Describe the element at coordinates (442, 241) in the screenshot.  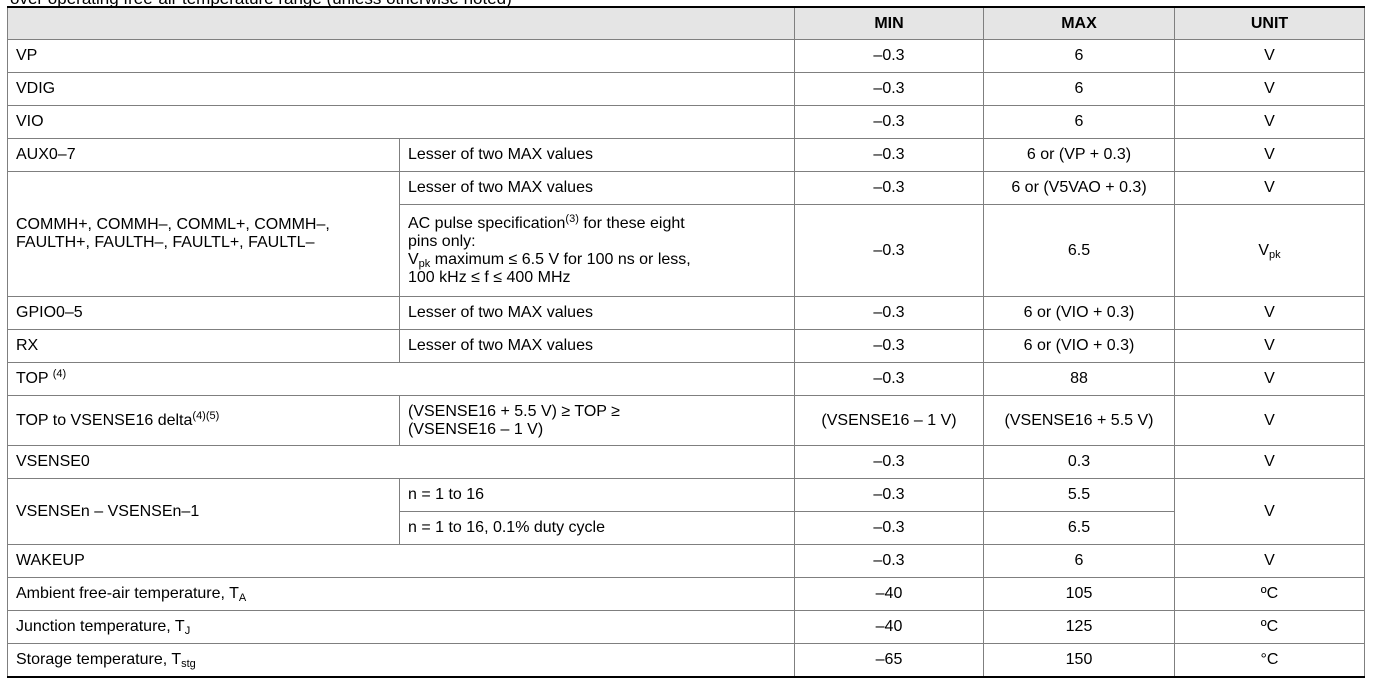
I see `condition-text: pins only:` at that location.